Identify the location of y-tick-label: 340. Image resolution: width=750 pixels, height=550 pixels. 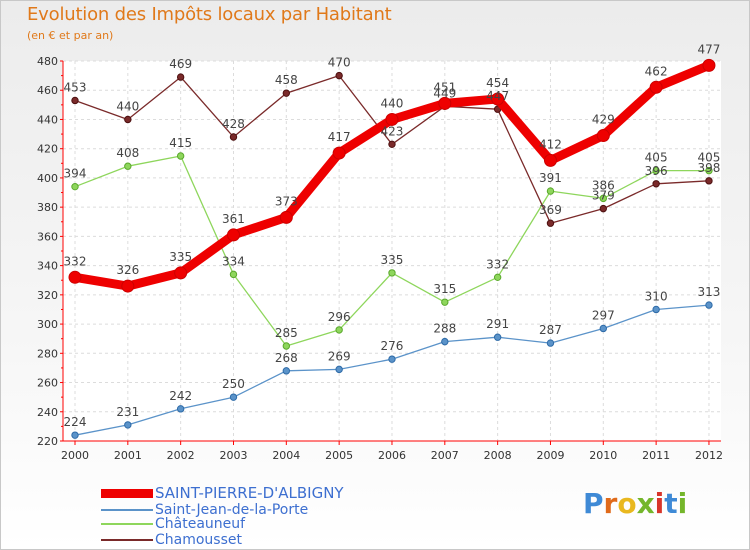
(47, 266).